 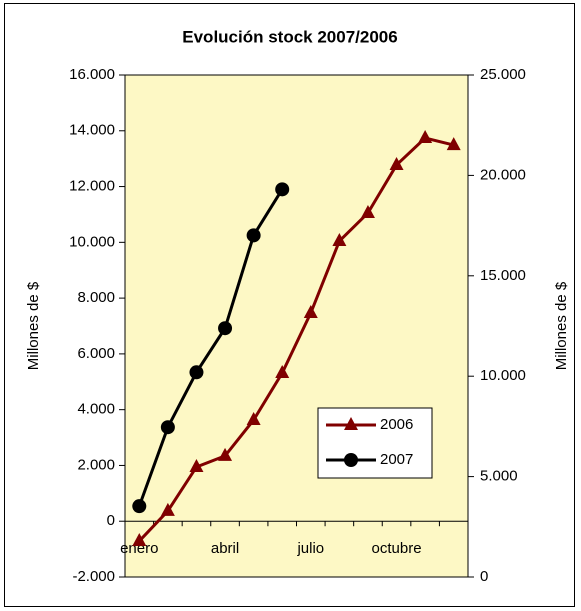 I want to click on y-tick-label: 16.000, so click(x=92, y=74).